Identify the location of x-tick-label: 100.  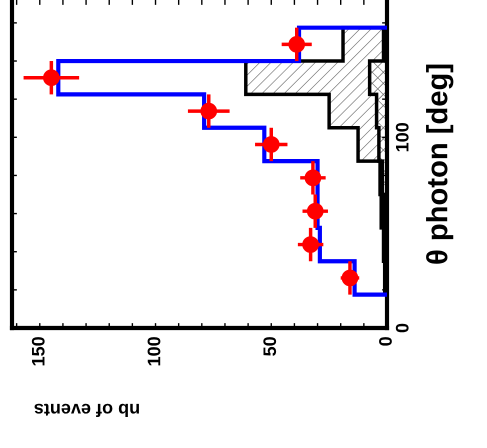
(154, 351).